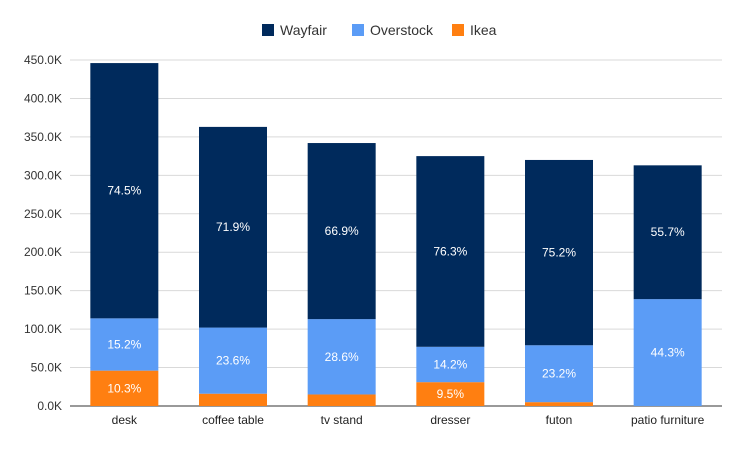 Image resolution: width=756 pixels, height=449 pixels. I want to click on x-tick-label: dresser, so click(450, 420).